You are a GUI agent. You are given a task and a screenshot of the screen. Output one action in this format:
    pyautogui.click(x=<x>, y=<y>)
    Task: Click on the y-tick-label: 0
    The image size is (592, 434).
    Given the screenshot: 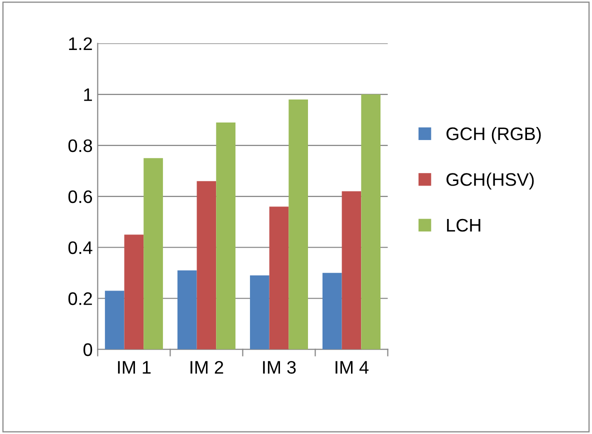 What is the action you would take?
    pyautogui.click(x=87, y=349)
    